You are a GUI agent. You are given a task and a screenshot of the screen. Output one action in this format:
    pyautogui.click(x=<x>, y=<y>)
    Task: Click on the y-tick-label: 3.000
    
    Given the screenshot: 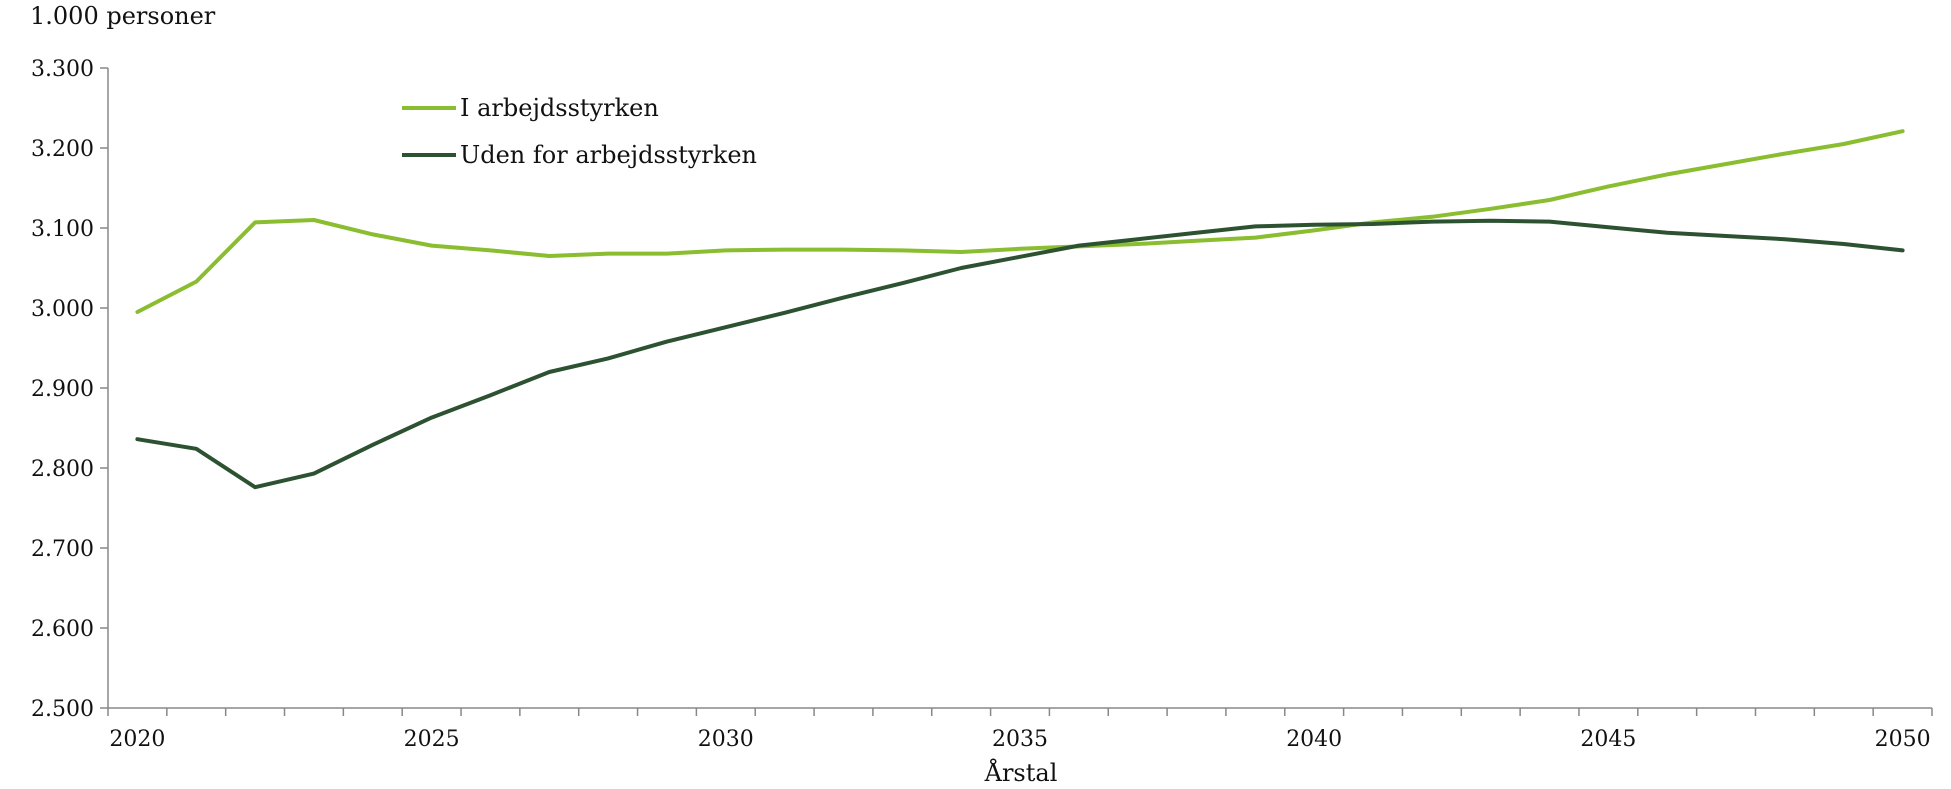 What is the action you would take?
    pyautogui.click(x=62, y=309)
    